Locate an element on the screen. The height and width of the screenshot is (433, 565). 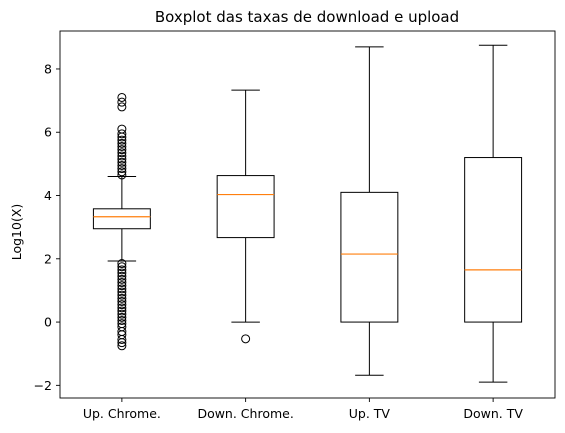
y-tick-label: 4 is located at coordinates (48, 195).